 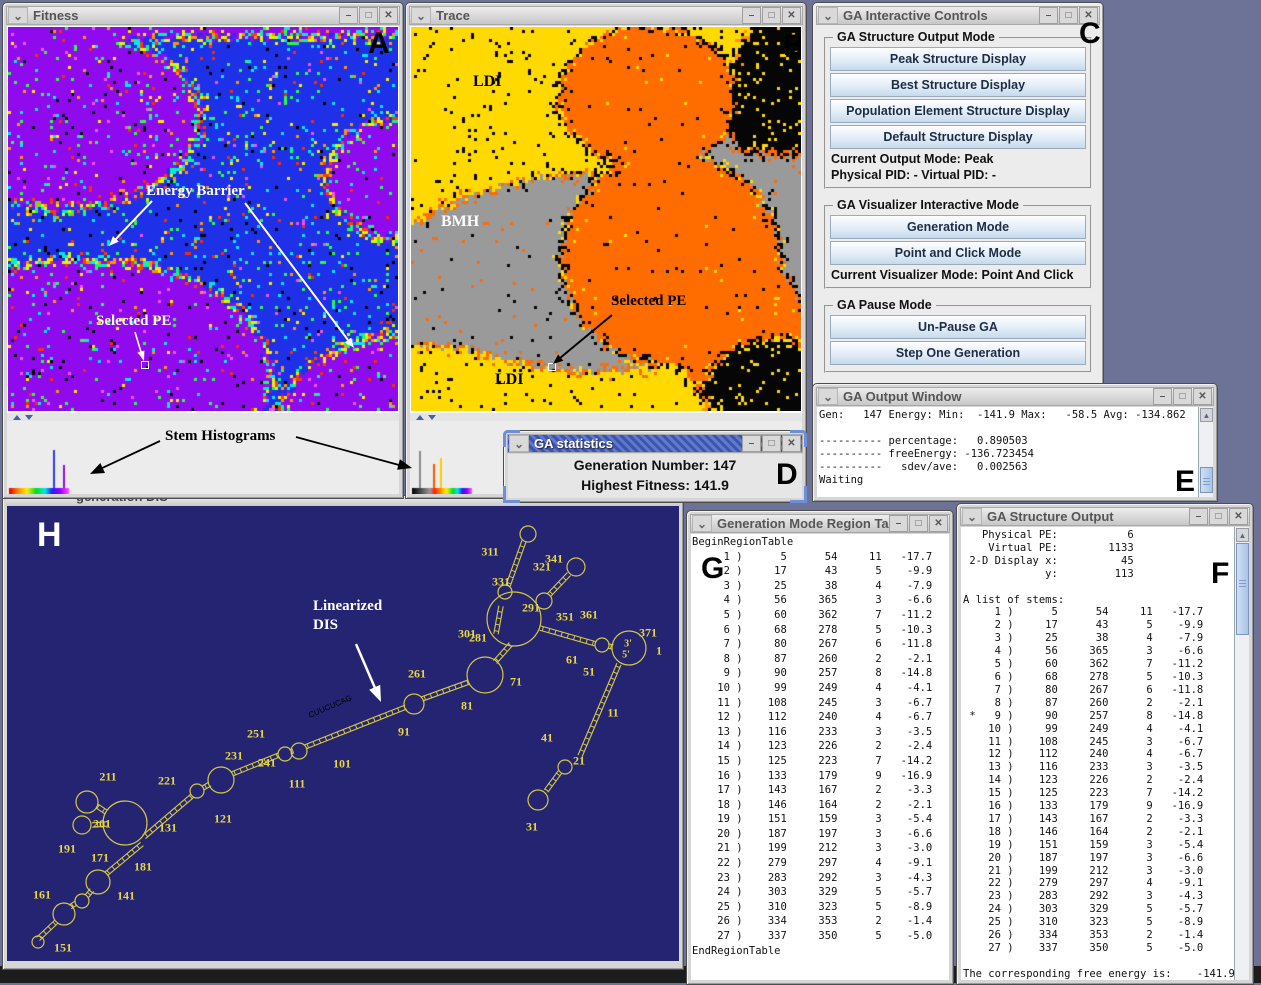 What do you see at coordinates (916, 37) in the screenshot?
I see `group-title: GA Structure Output Mode` at bounding box center [916, 37].